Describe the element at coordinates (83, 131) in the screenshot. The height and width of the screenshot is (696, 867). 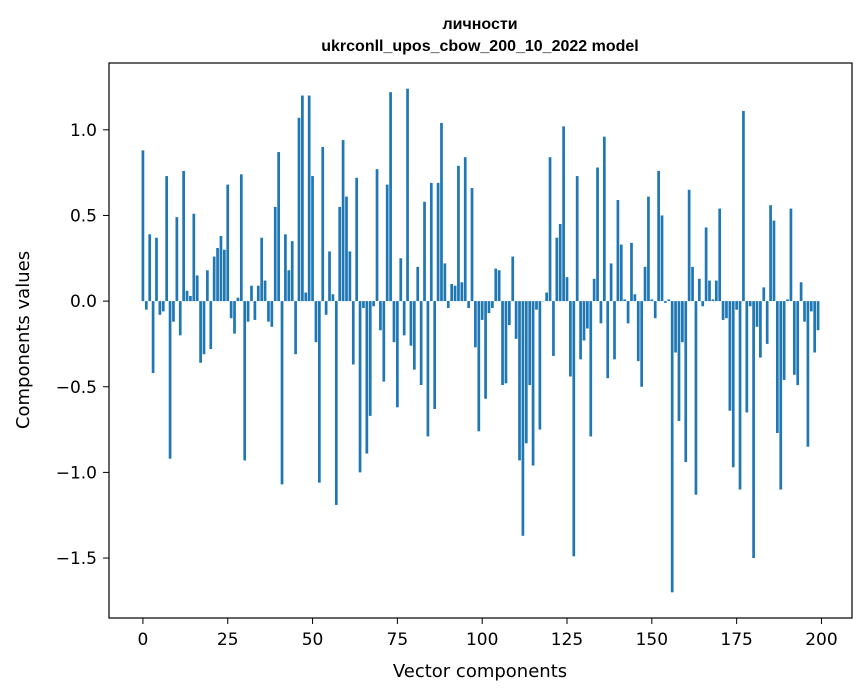
I see `y-tick-label: 1.0` at that location.